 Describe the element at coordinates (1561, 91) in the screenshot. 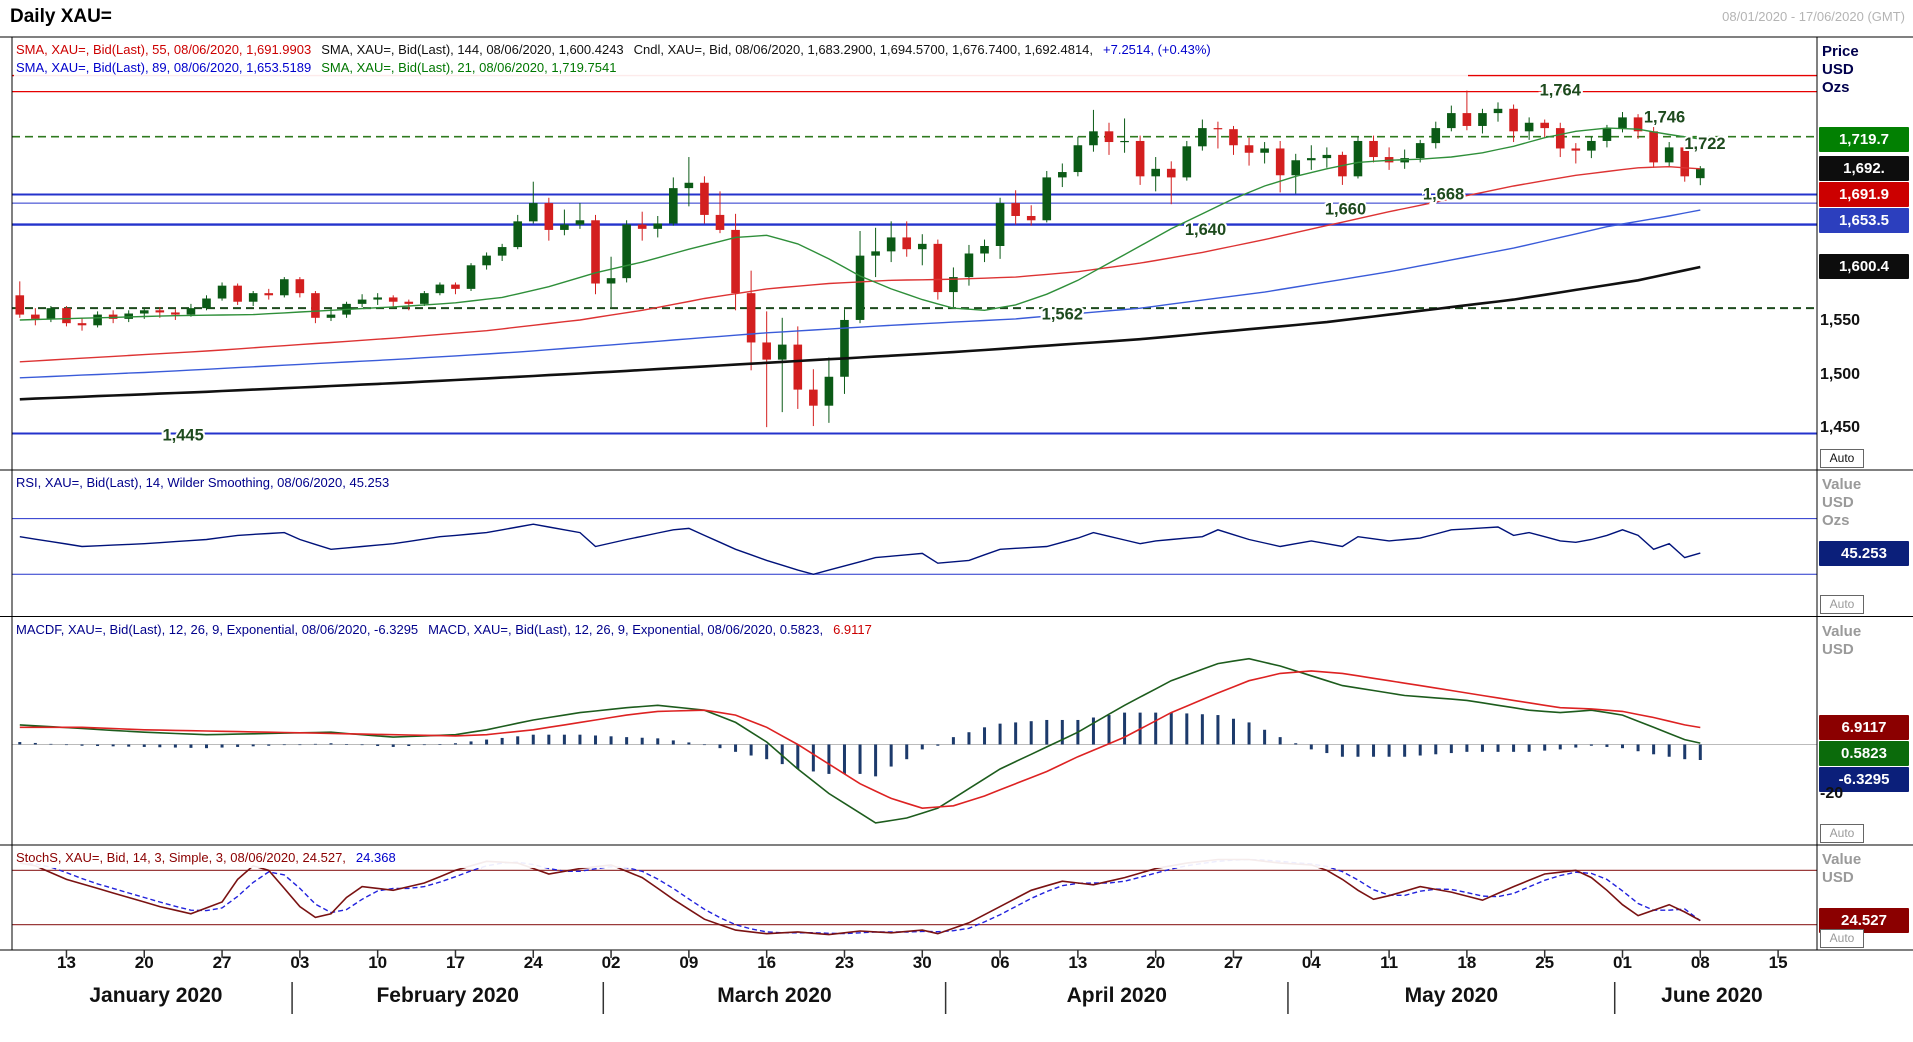

I see `price-level-label: 1,764` at that location.